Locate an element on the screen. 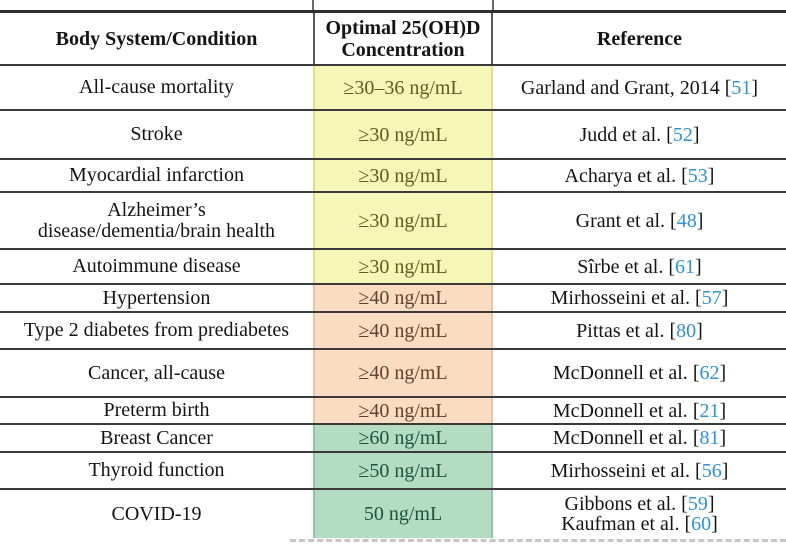  citation-number-link: 61 is located at coordinates (685, 266).